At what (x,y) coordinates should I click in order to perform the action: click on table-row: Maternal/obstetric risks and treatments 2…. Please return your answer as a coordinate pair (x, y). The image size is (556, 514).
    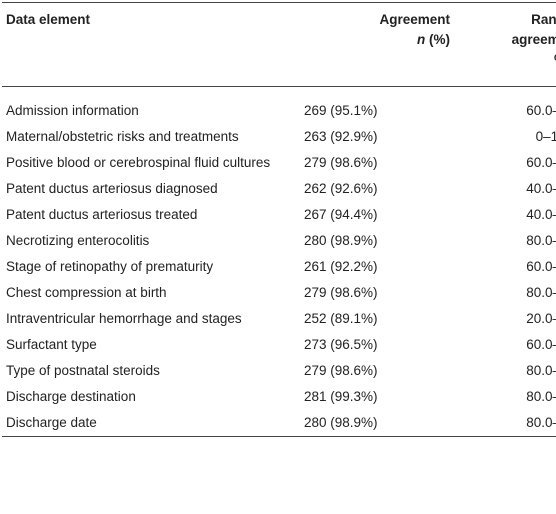
    Looking at the image, I should click on (279, 137).